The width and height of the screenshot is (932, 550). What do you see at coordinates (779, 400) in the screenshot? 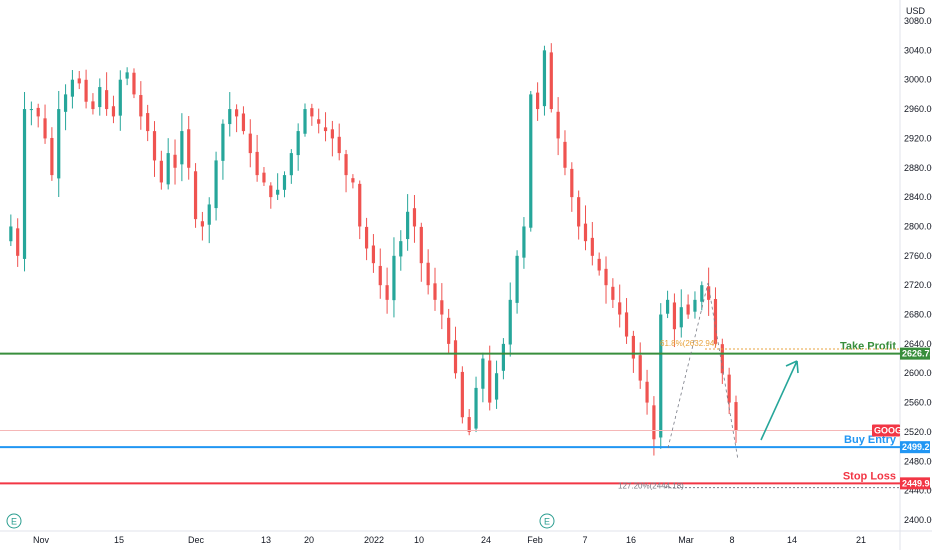
I see `projection-arrow` at bounding box center [779, 400].